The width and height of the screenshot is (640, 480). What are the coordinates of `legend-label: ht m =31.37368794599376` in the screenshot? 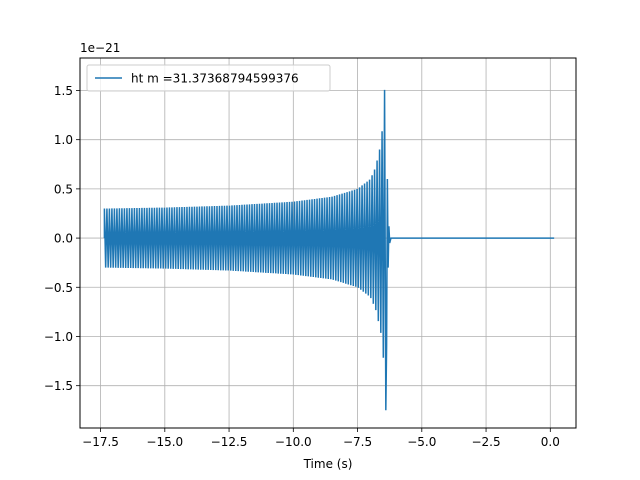 It's located at (215, 79).